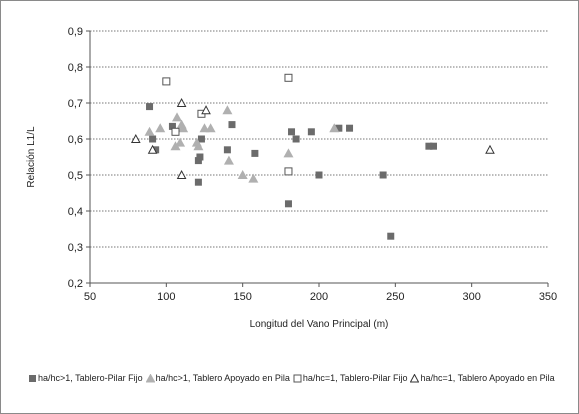  Describe the element at coordinates (75, 158) in the screenshot. I see `y-tick-labels: 0,2 0,3 0,4 0,5 0,6 0,7 0,8 0,9` at that location.